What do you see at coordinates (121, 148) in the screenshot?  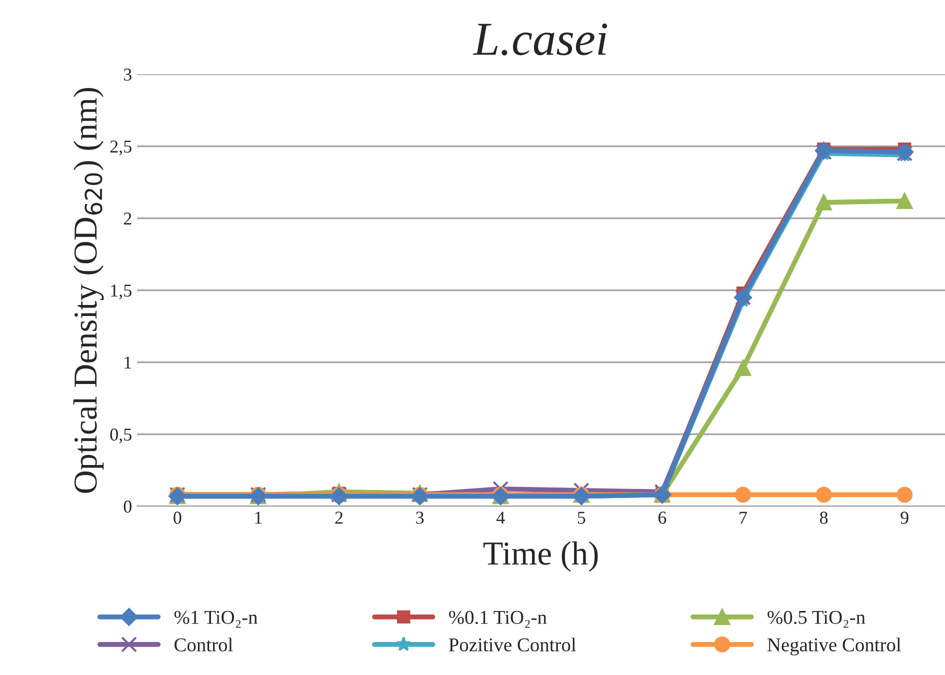 I see `y-tick-label: 2,5` at bounding box center [121, 148].